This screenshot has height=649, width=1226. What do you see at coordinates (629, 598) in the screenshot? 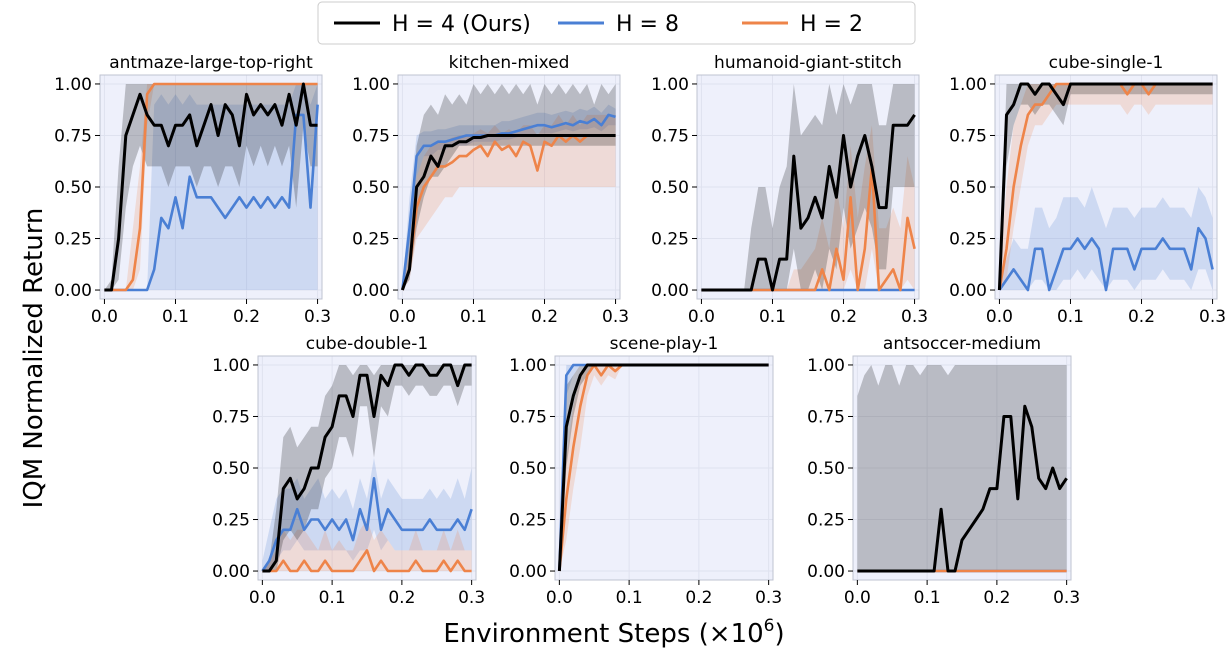
I see `panel-scene-play-1-xtick-label-1: 0.1` at bounding box center [629, 598].